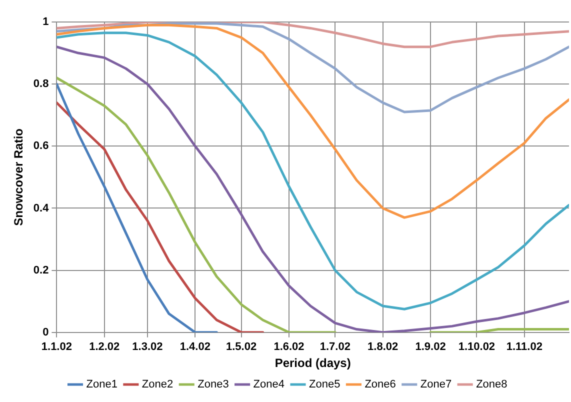 This screenshot has height=402, width=571. I want to click on x-tick-label: 1.5.02, so click(241, 347).